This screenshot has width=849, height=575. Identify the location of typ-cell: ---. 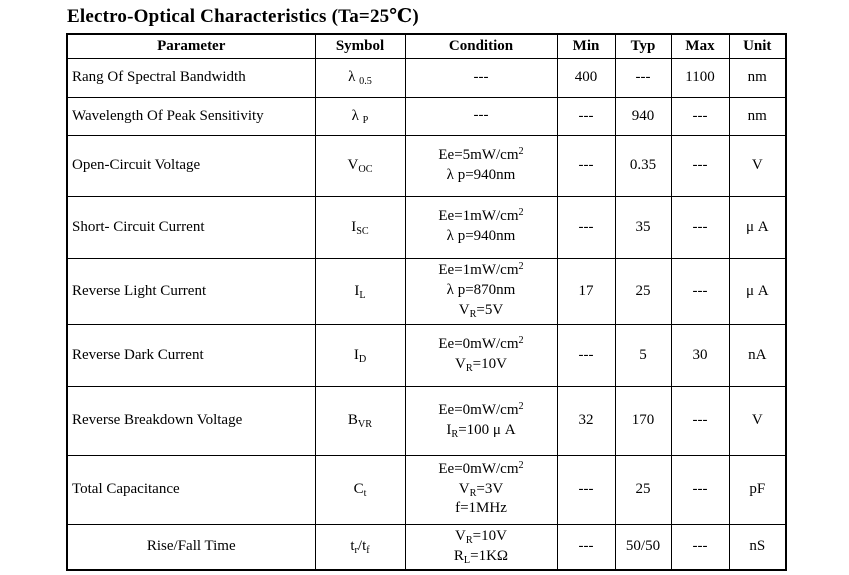
(643, 77).